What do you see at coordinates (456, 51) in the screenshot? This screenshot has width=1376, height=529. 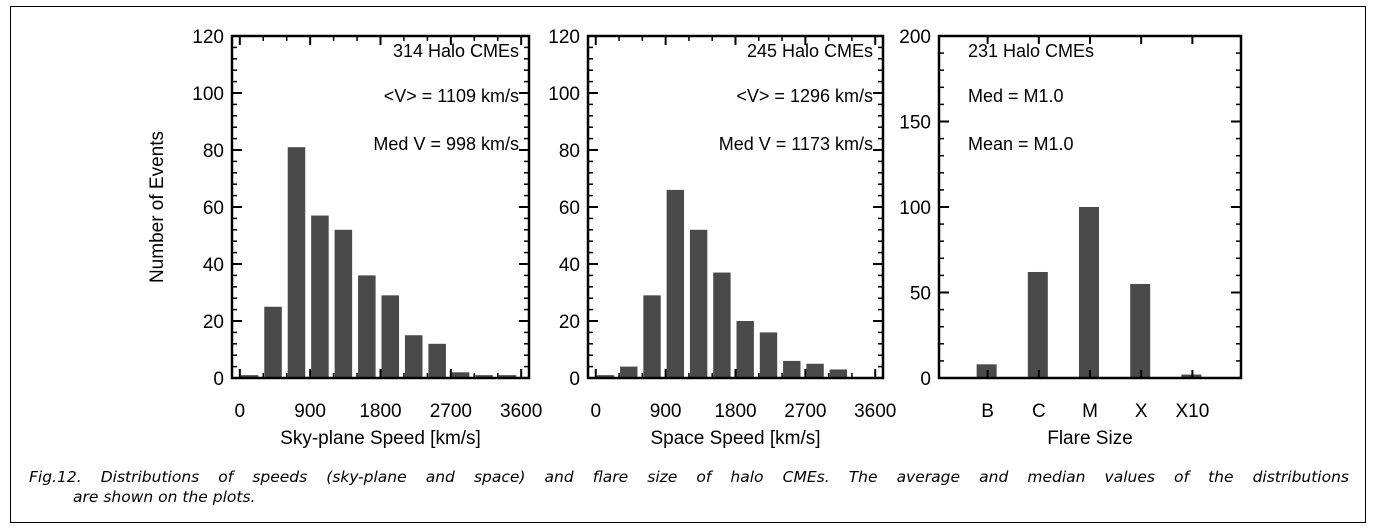 I see `annotation: 314 Halo CMEs` at bounding box center [456, 51].